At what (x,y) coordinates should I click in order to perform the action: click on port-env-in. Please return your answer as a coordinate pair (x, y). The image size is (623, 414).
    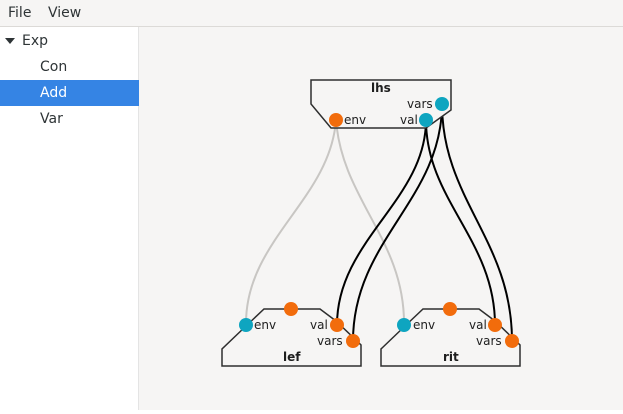
    Looking at the image, I should click on (336, 120).